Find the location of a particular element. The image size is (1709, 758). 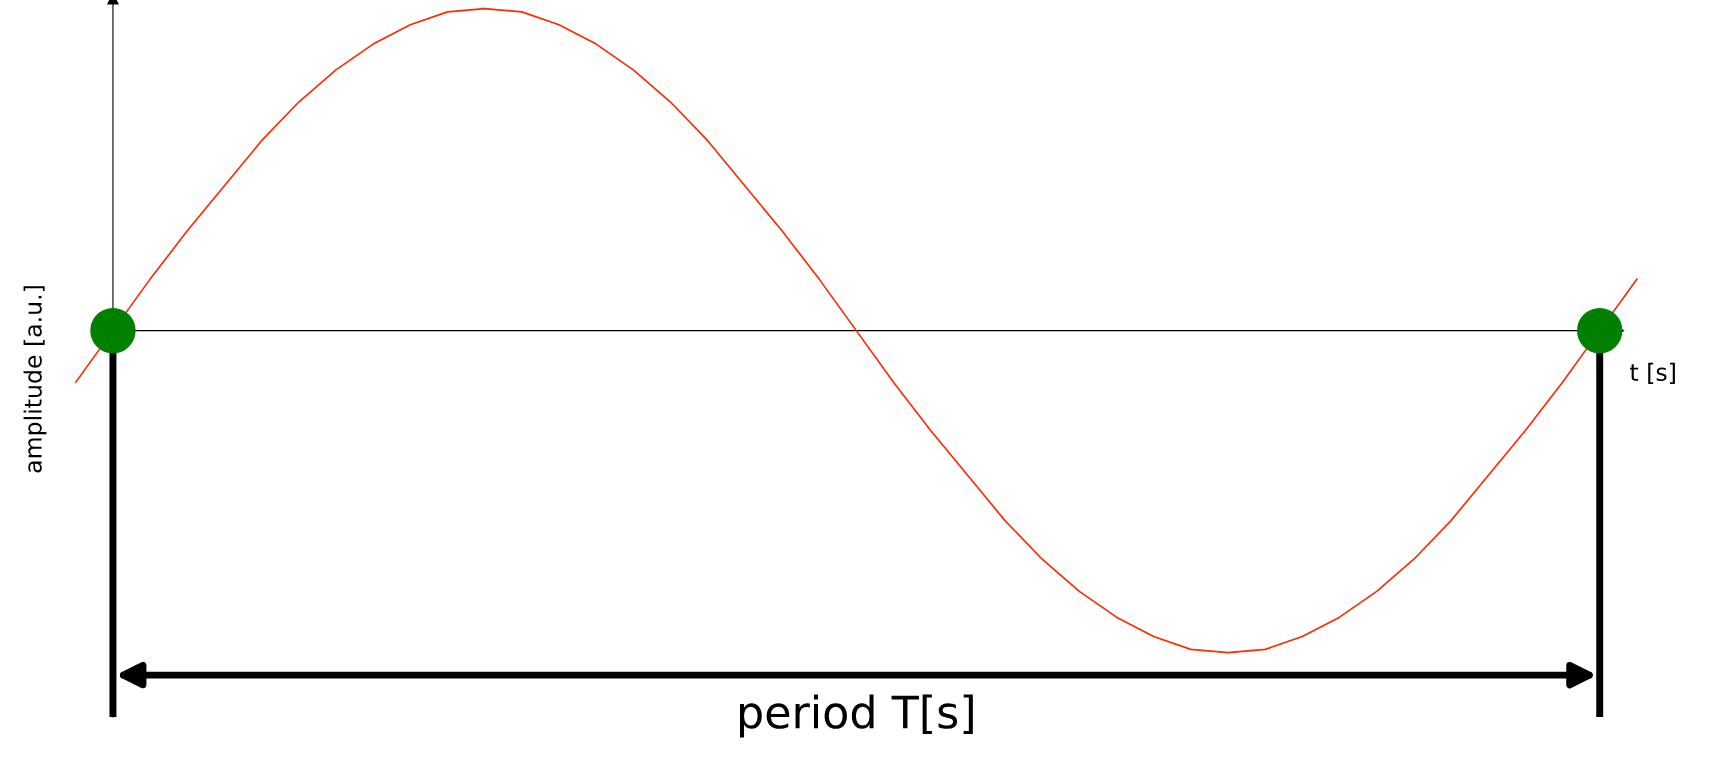

y-axis-title: amplitude [a.u.] is located at coordinates (35, 379).